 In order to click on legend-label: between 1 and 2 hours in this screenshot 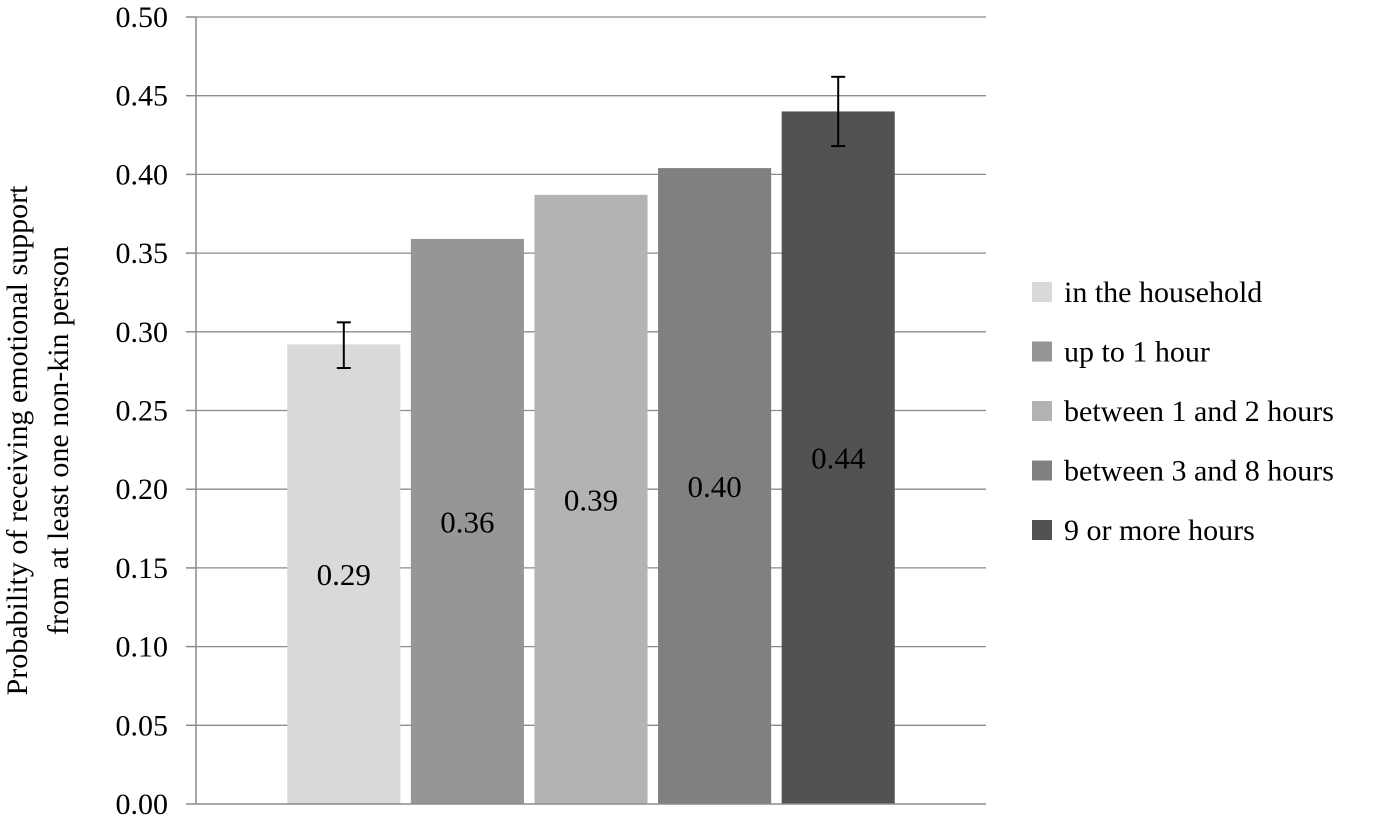, I will do `click(1199, 411)`.